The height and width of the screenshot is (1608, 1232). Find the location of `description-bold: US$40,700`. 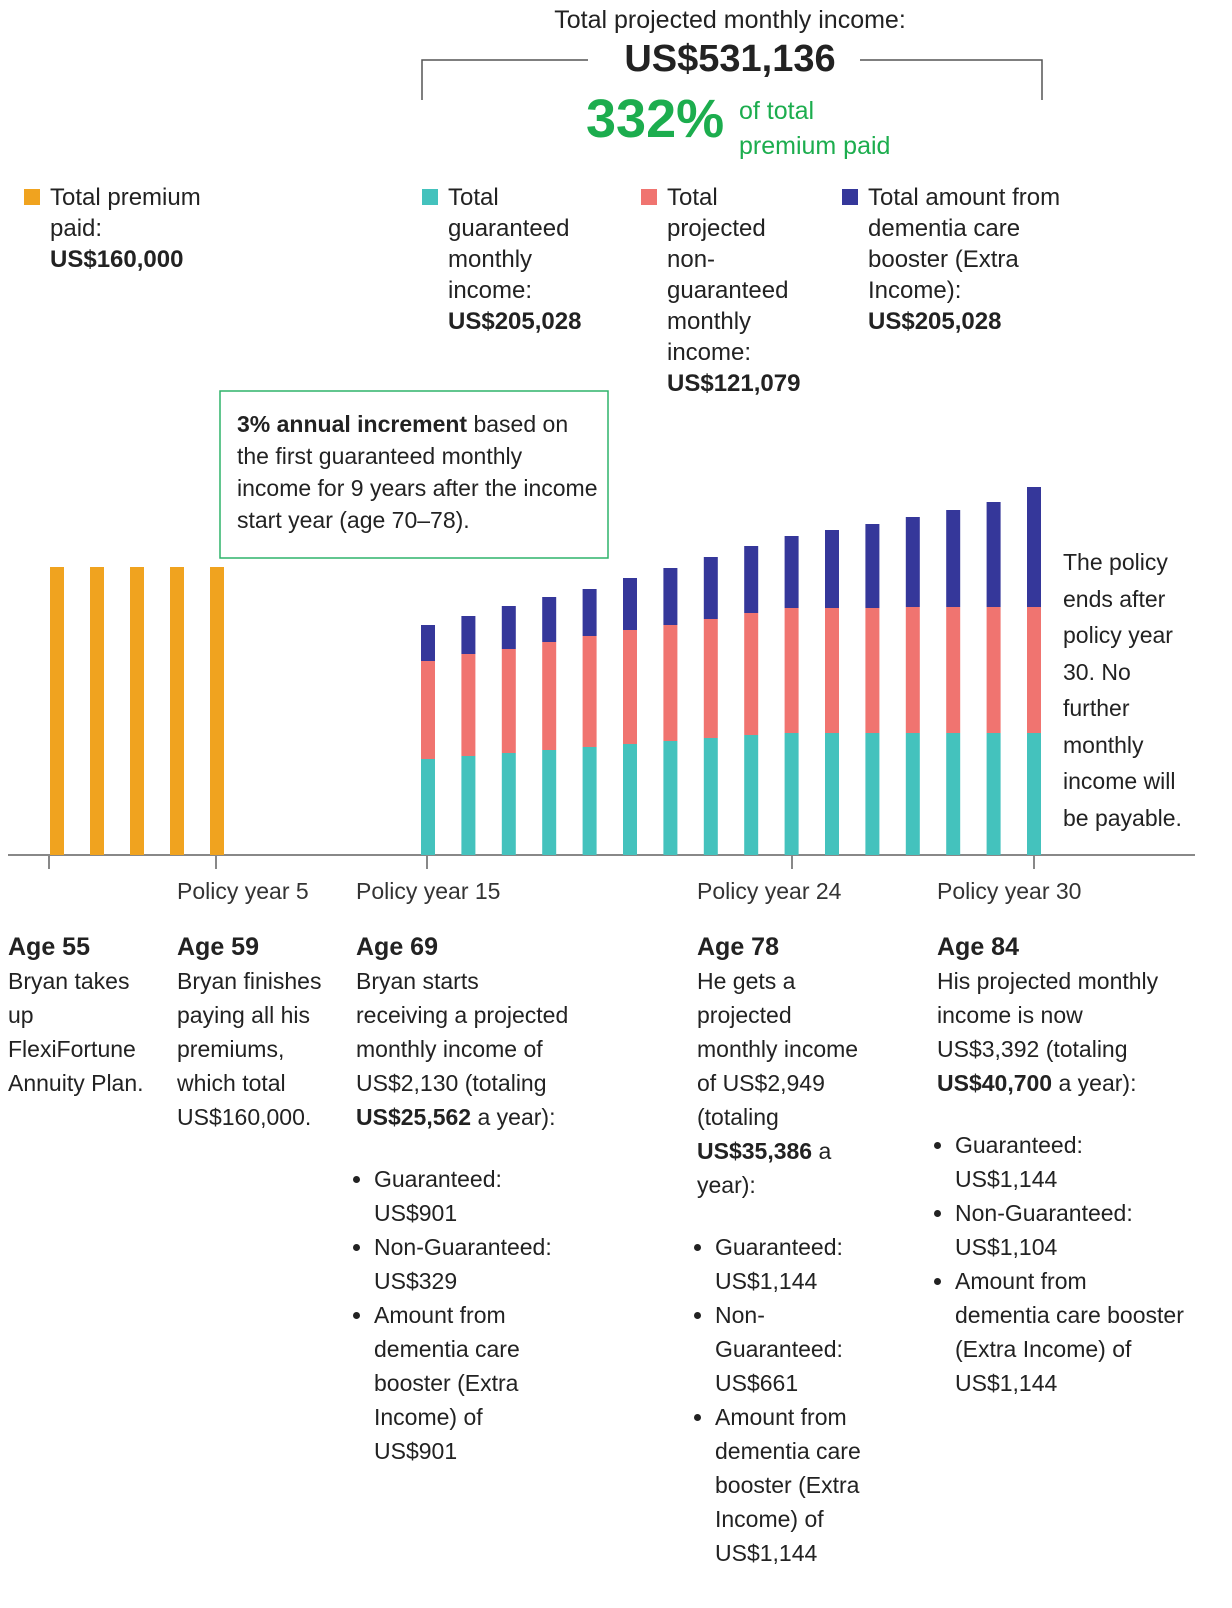

description-bold: US$40,700 is located at coordinates (995, 1083).